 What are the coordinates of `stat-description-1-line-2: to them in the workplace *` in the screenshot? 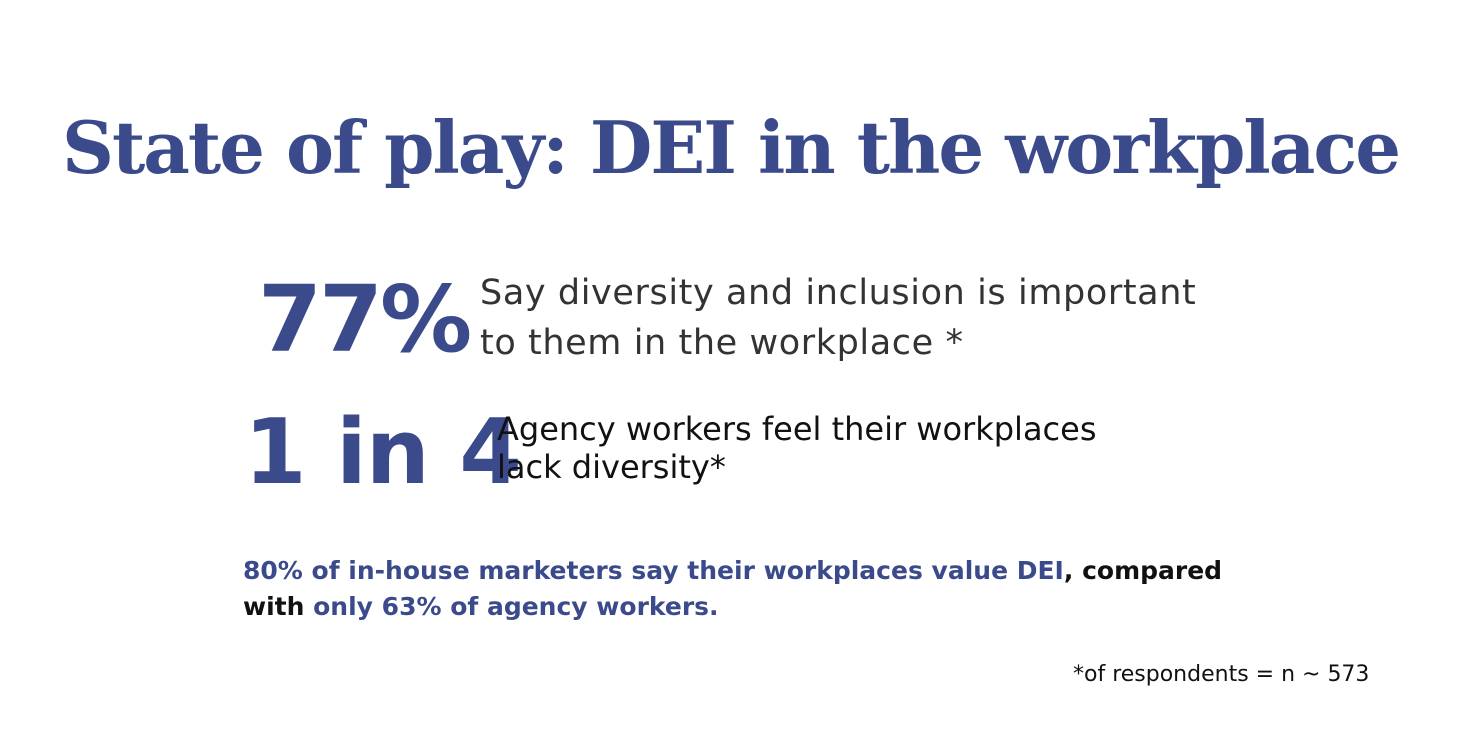 It's located at (722, 343).